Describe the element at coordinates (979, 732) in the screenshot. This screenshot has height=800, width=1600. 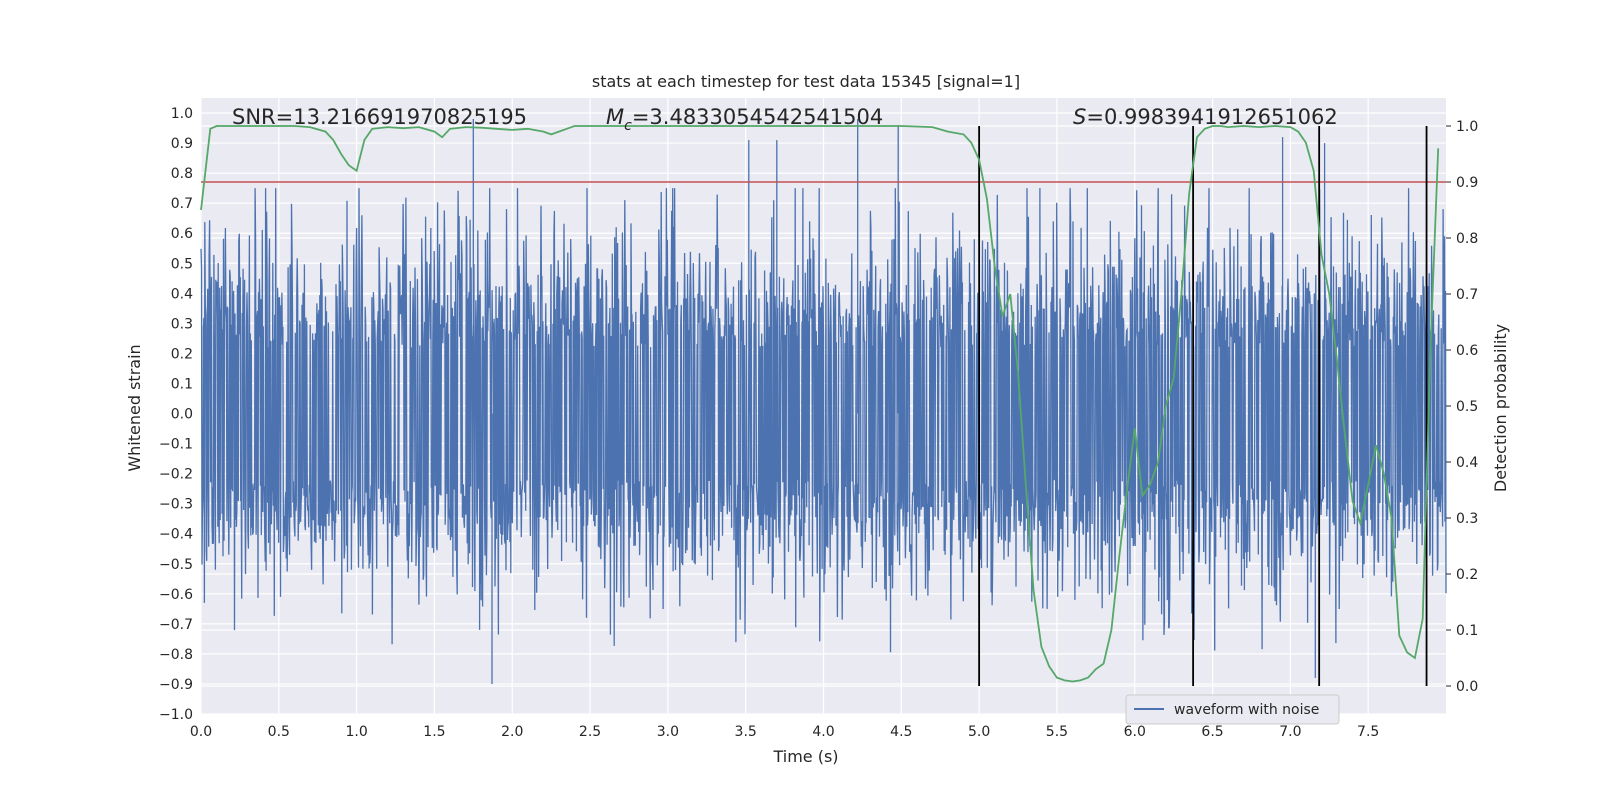
I see `x-tick-label: 5.0` at that location.